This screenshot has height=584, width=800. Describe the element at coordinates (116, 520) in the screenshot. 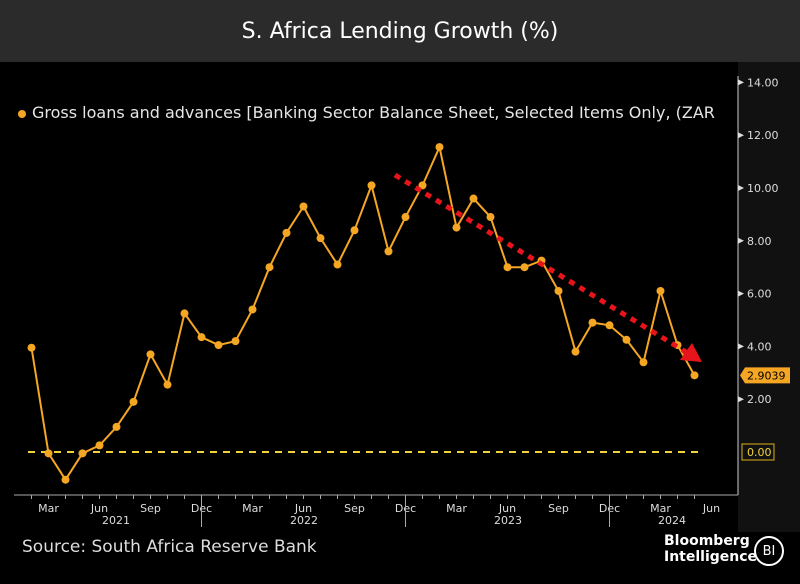

I see `x-year-label: 2021` at that location.